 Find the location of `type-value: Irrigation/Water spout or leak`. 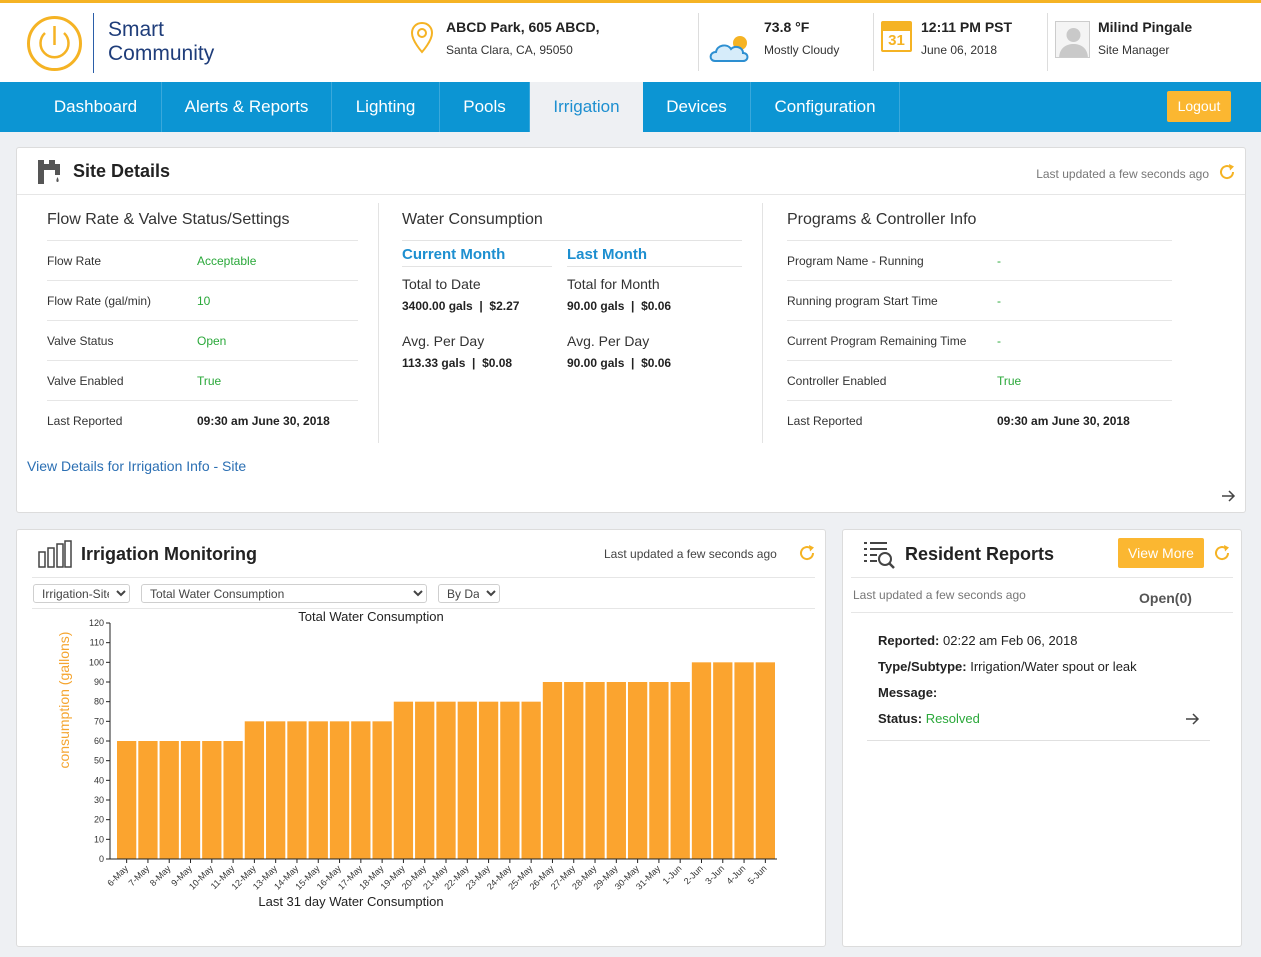

type-value: Irrigation/Water spout or leak is located at coordinates (1053, 666).